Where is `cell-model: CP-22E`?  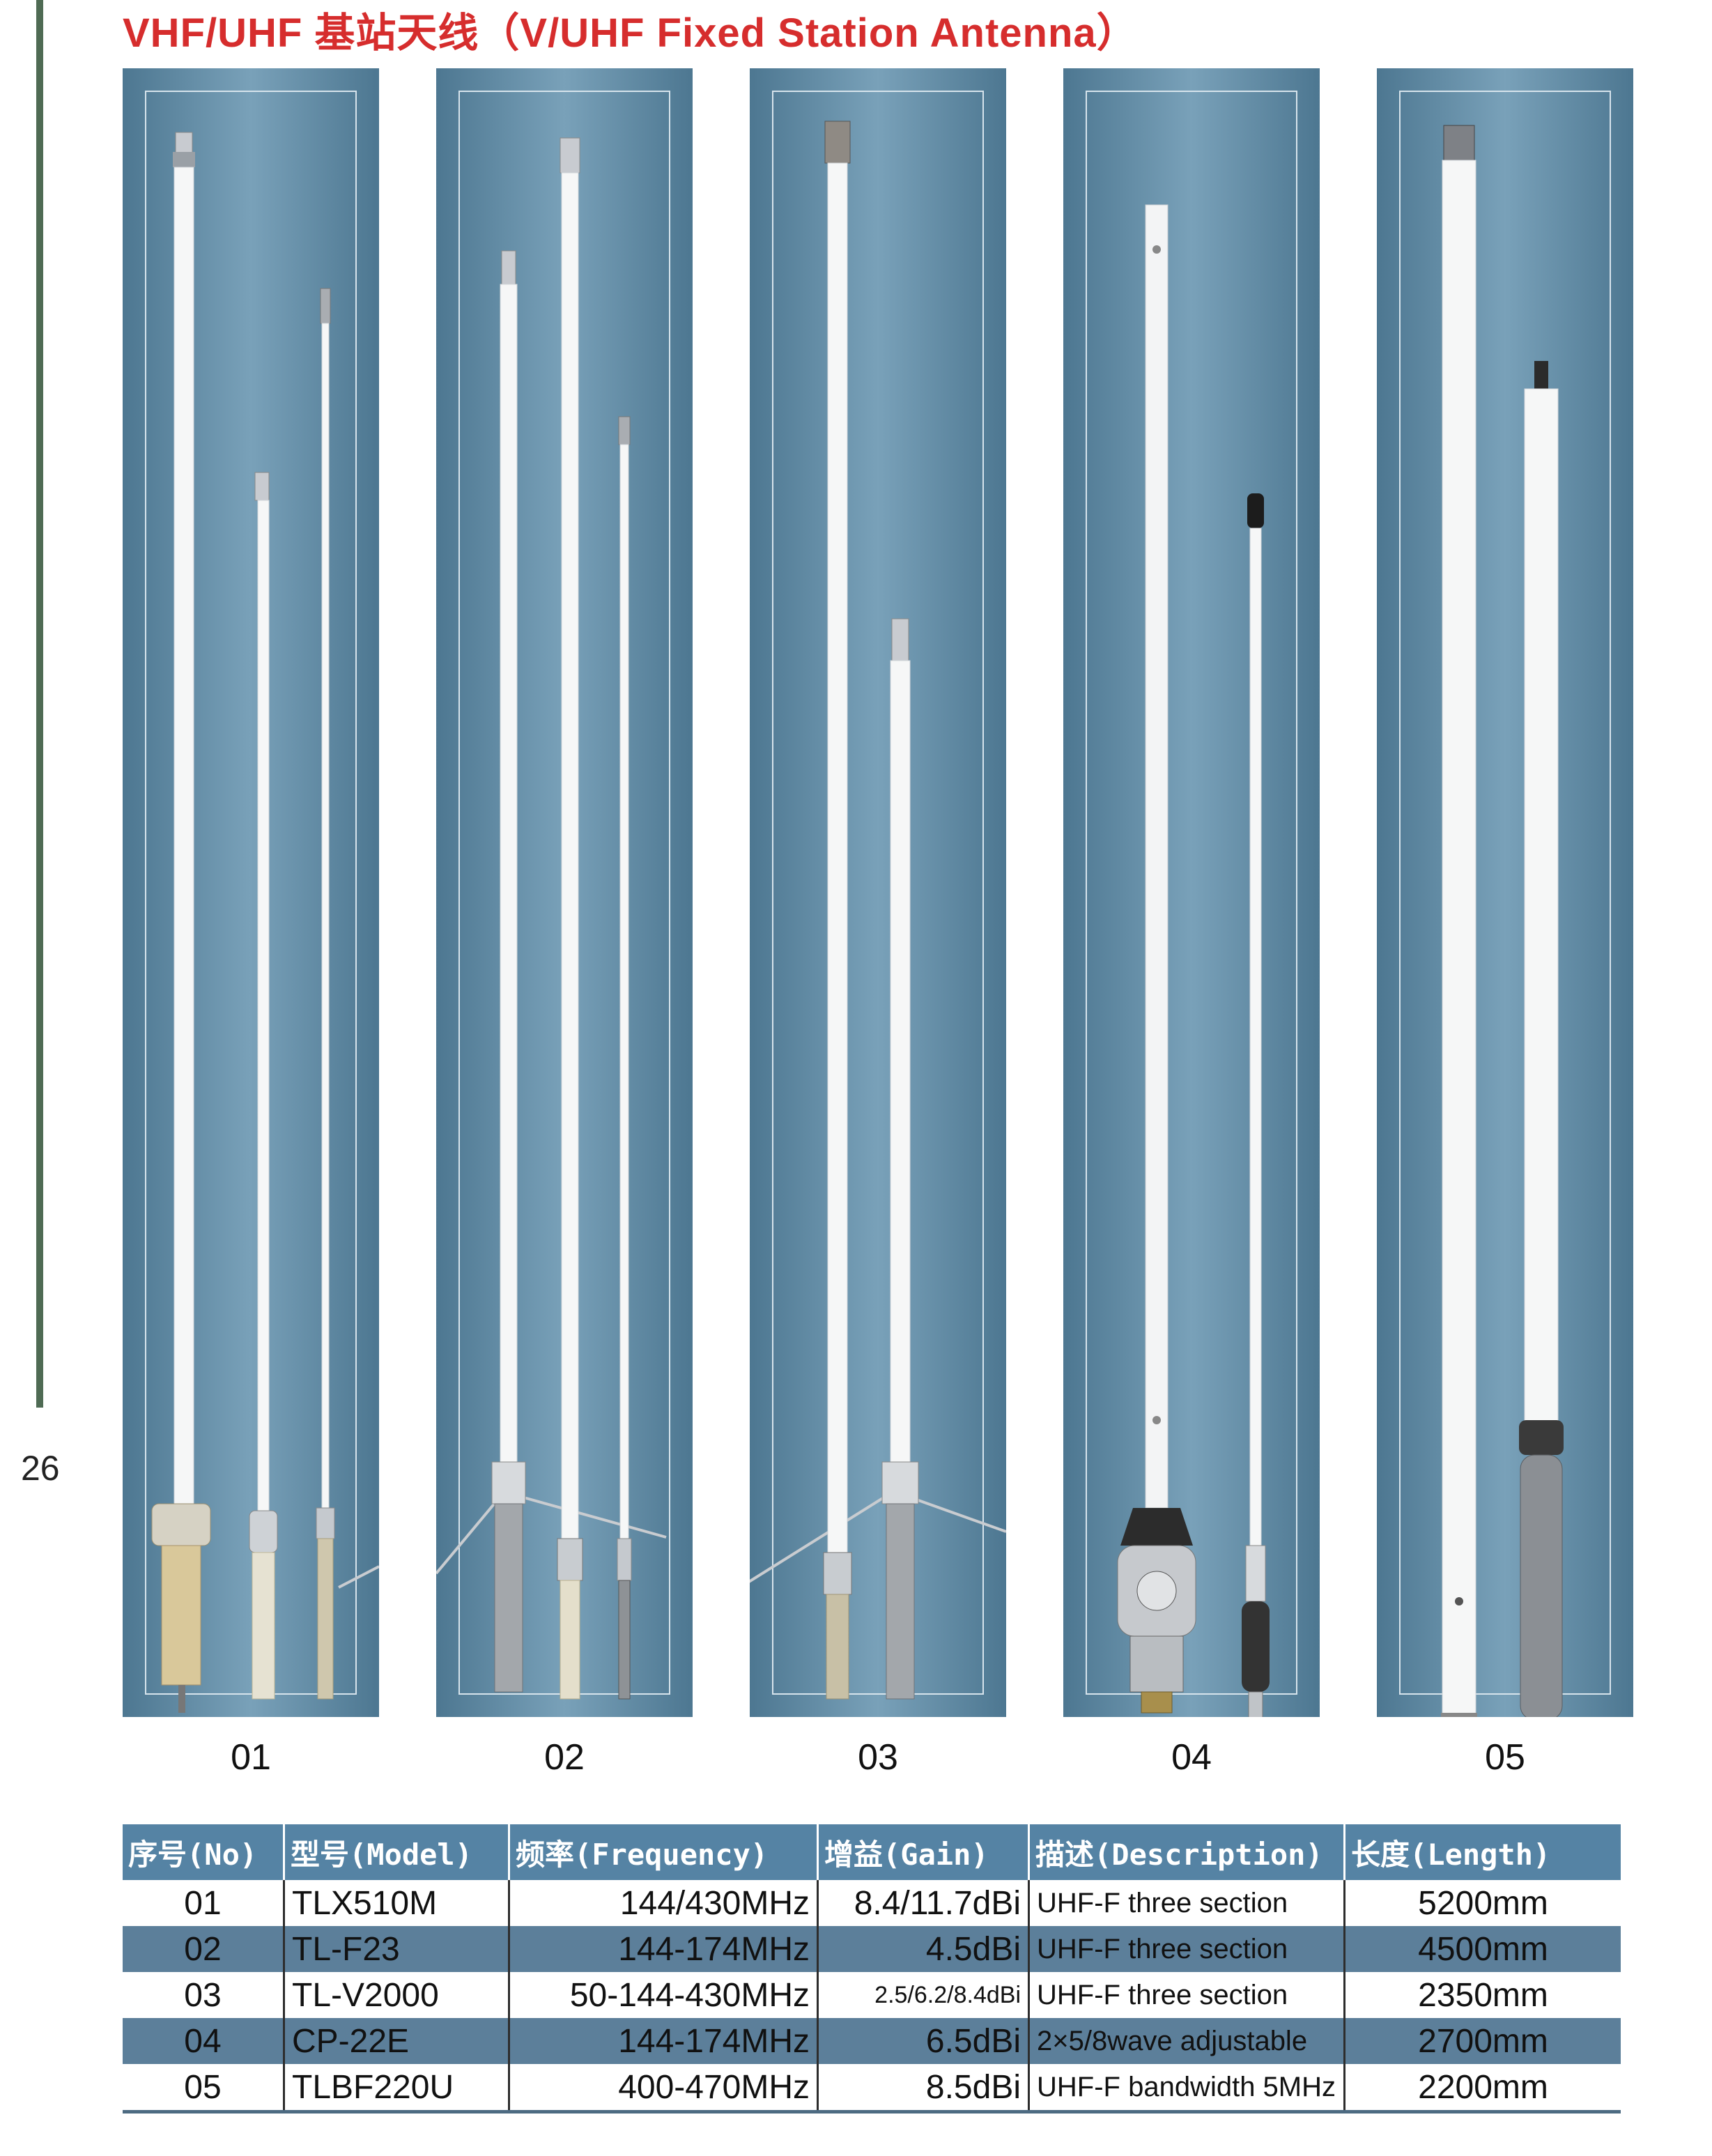
cell-model: CP-22E is located at coordinates (397, 2041).